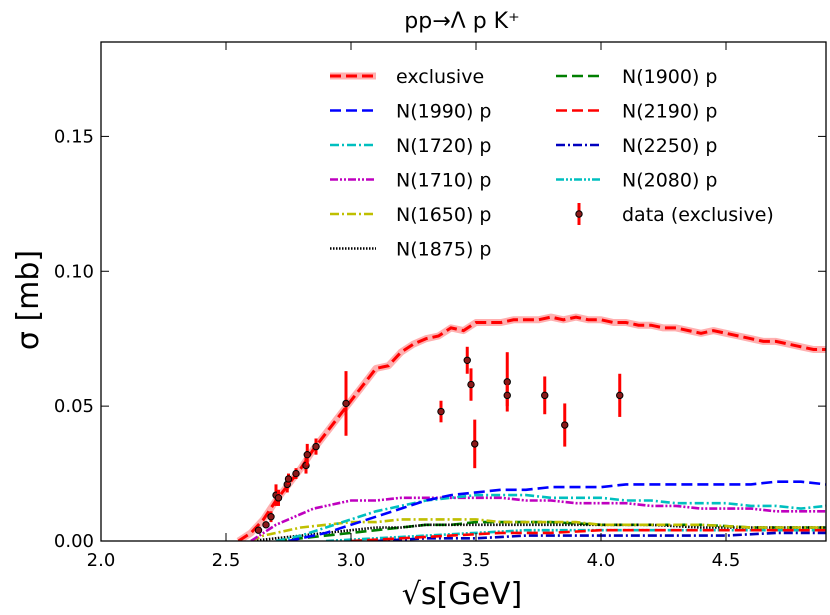 The image size is (830, 615). What do you see at coordinates (476, 560) in the screenshot?
I see `x-tick-label-3: 3.5` at bounding box center [476, 560].